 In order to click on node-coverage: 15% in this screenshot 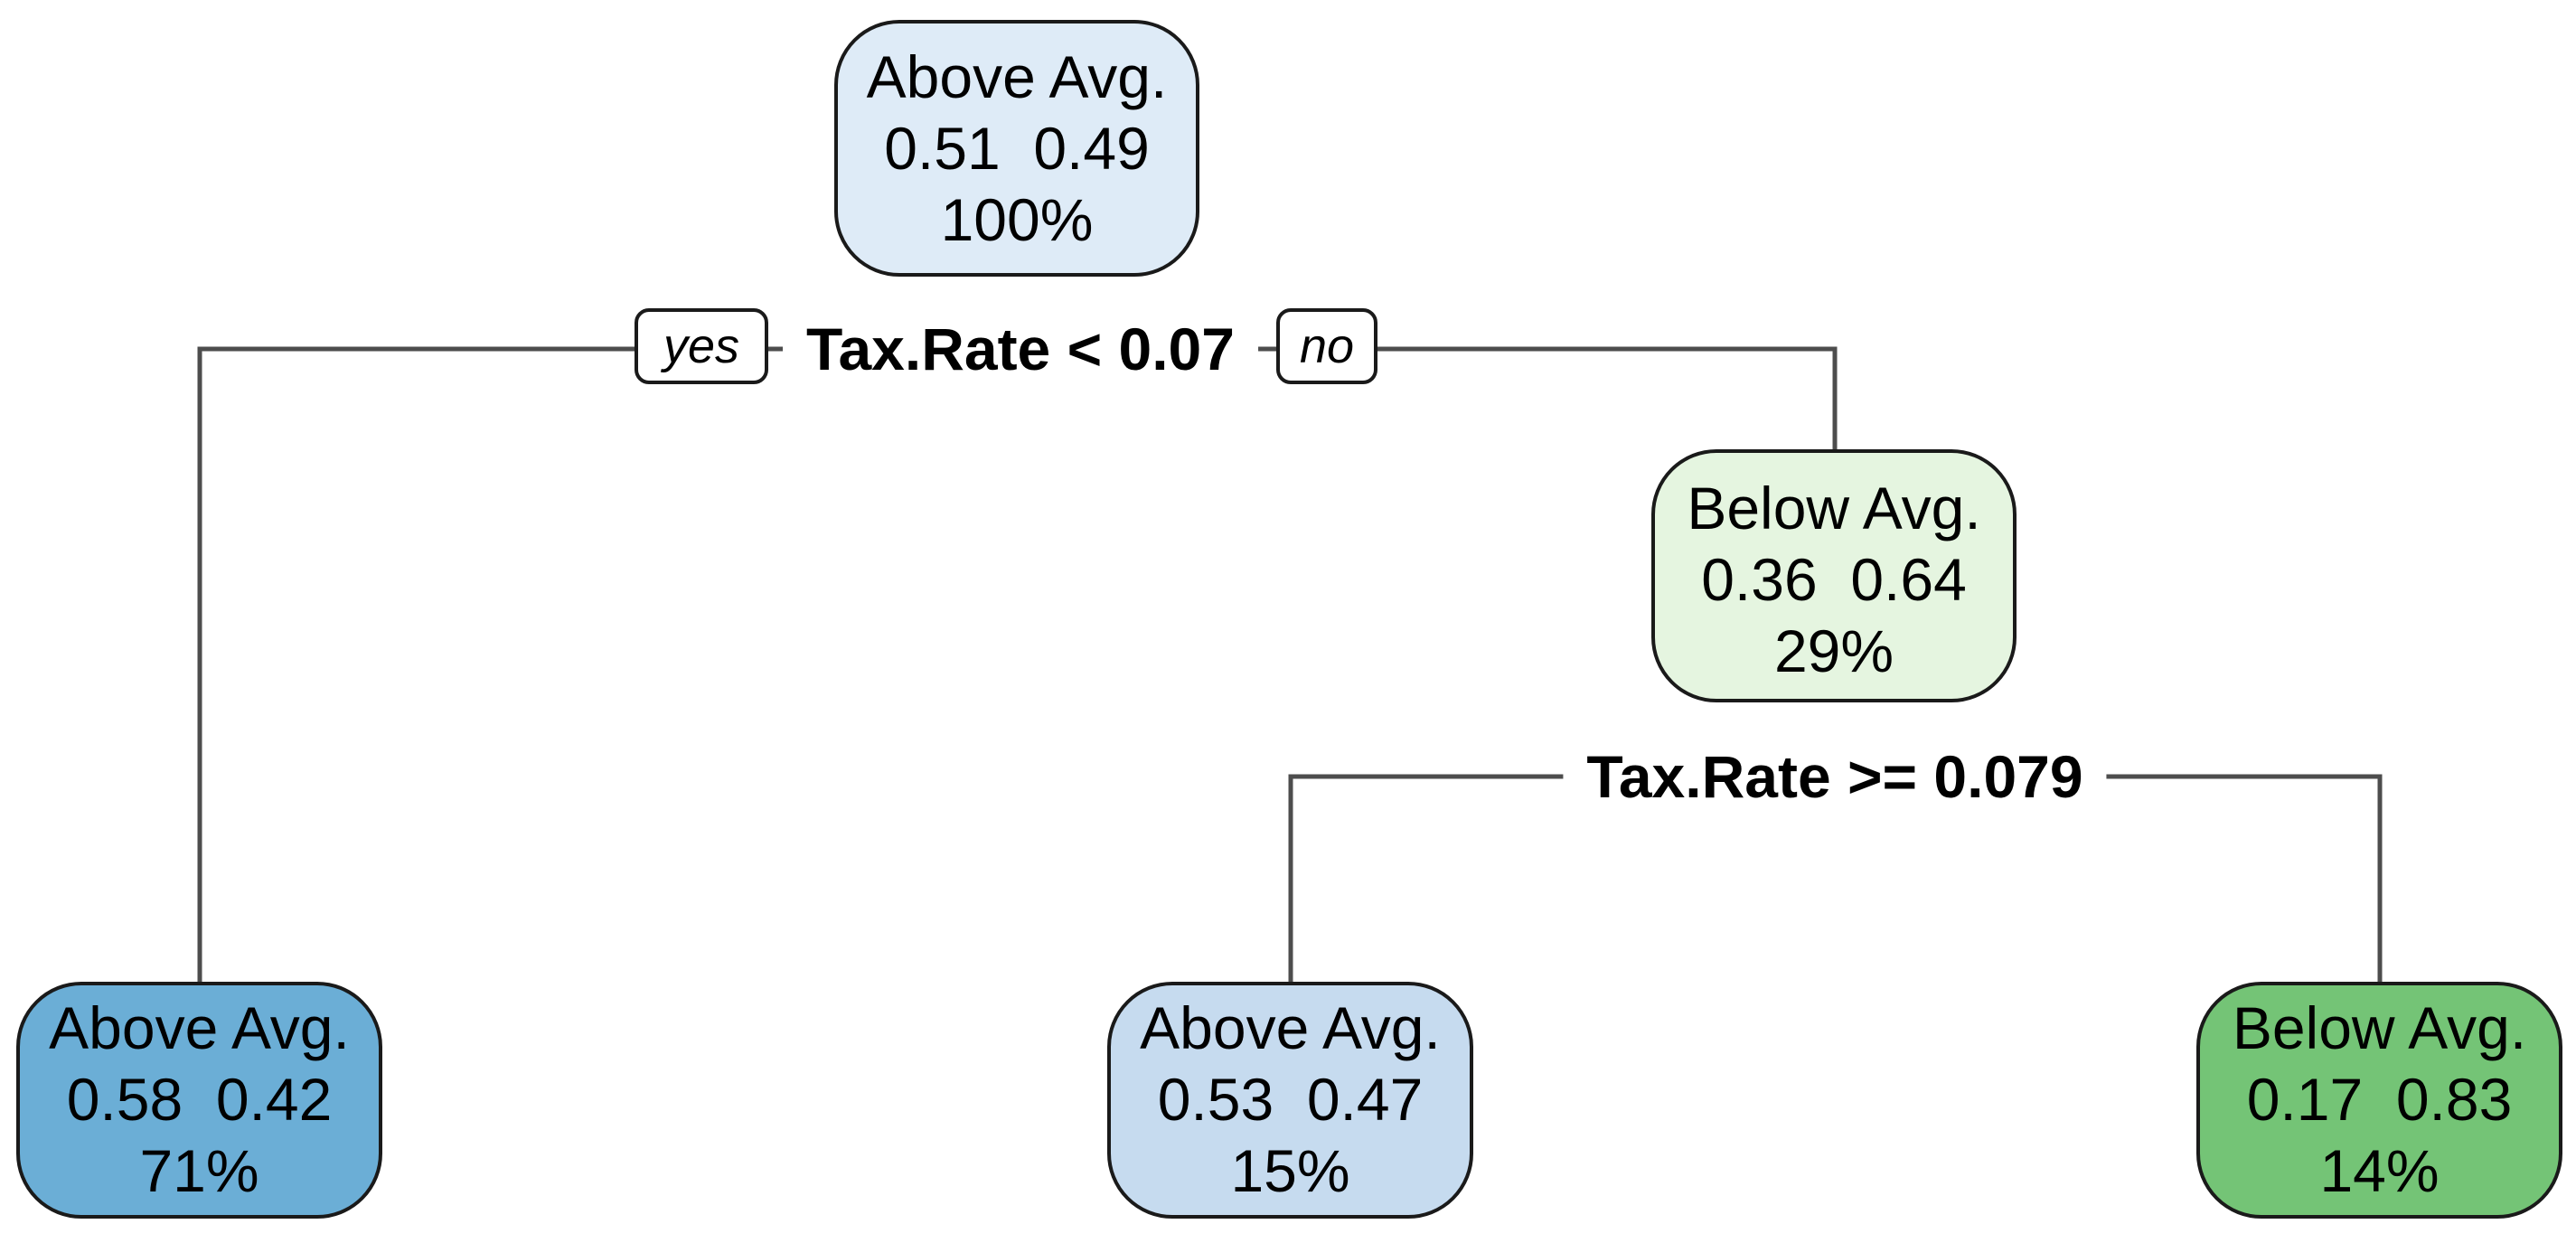, I will do `click(1290, 1170)`.